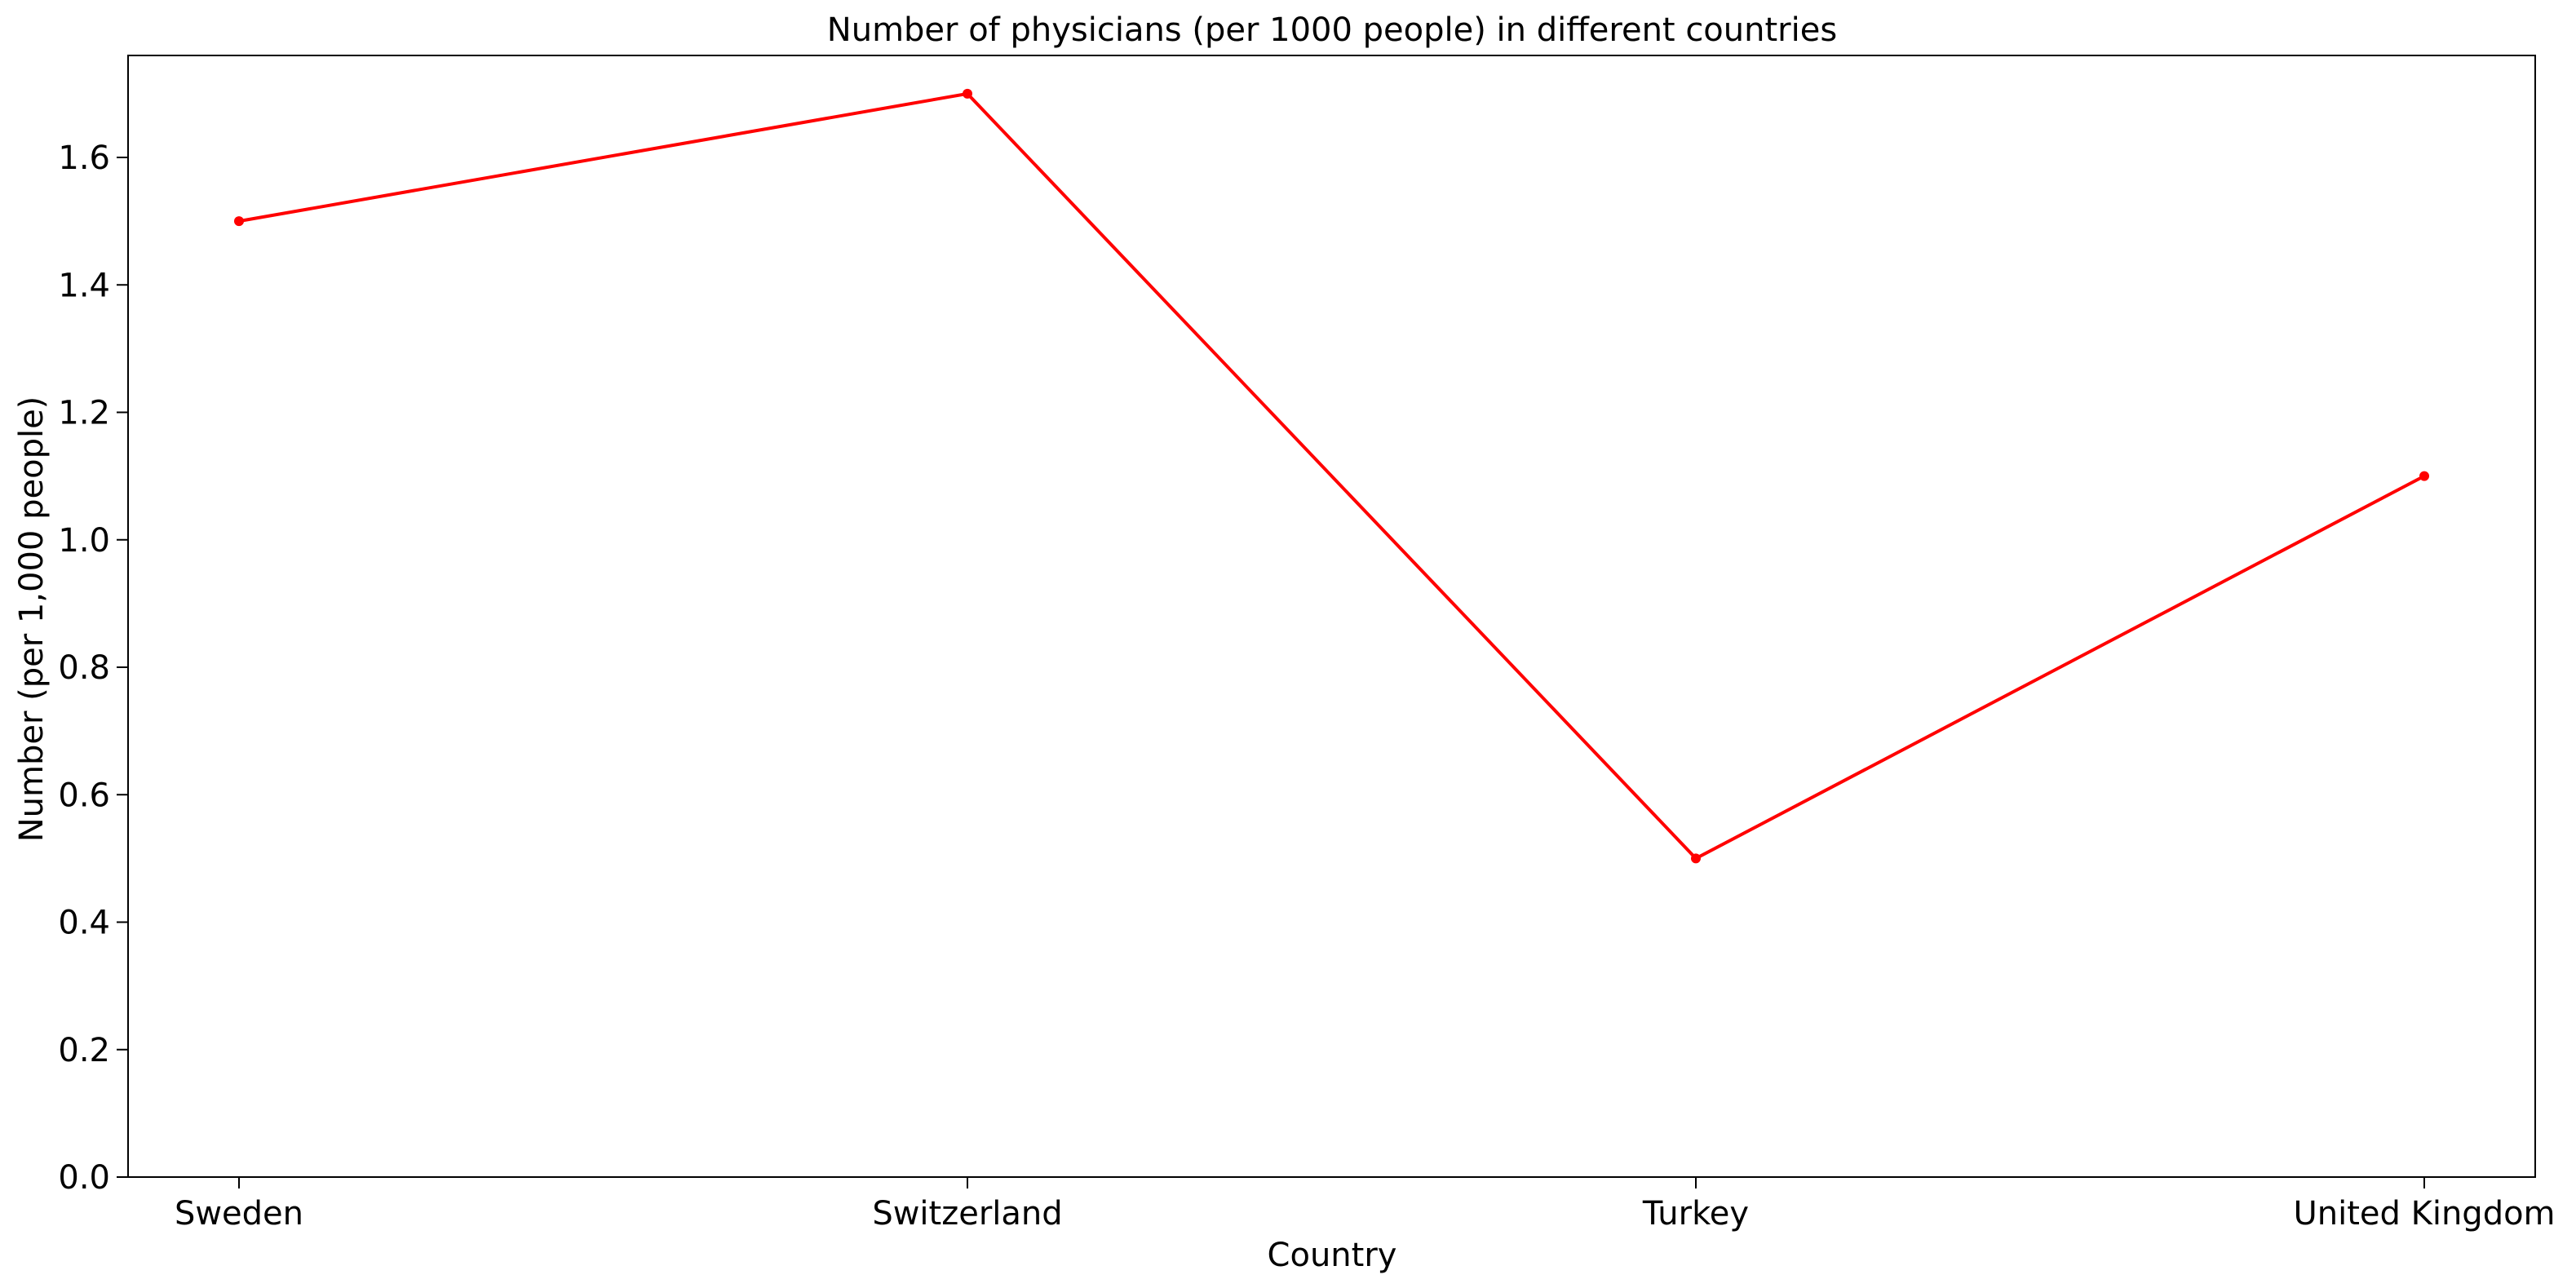 This screenshot has height=1288, width=2576. What do you see at coordinates (1332, 1255) in the screenshot?
I see `x-axis-label: Country` at bounding box center [1332, 1255].